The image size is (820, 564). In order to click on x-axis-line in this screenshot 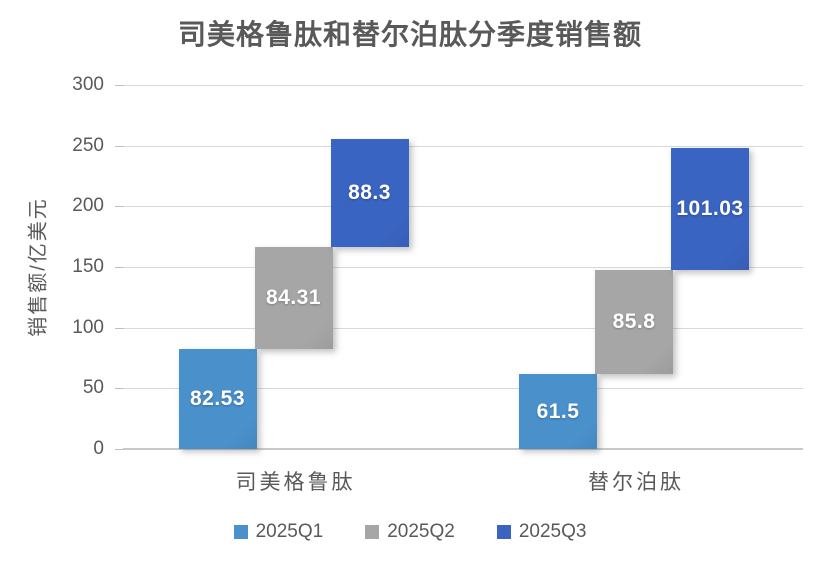, I will do `click(463, 449)`.